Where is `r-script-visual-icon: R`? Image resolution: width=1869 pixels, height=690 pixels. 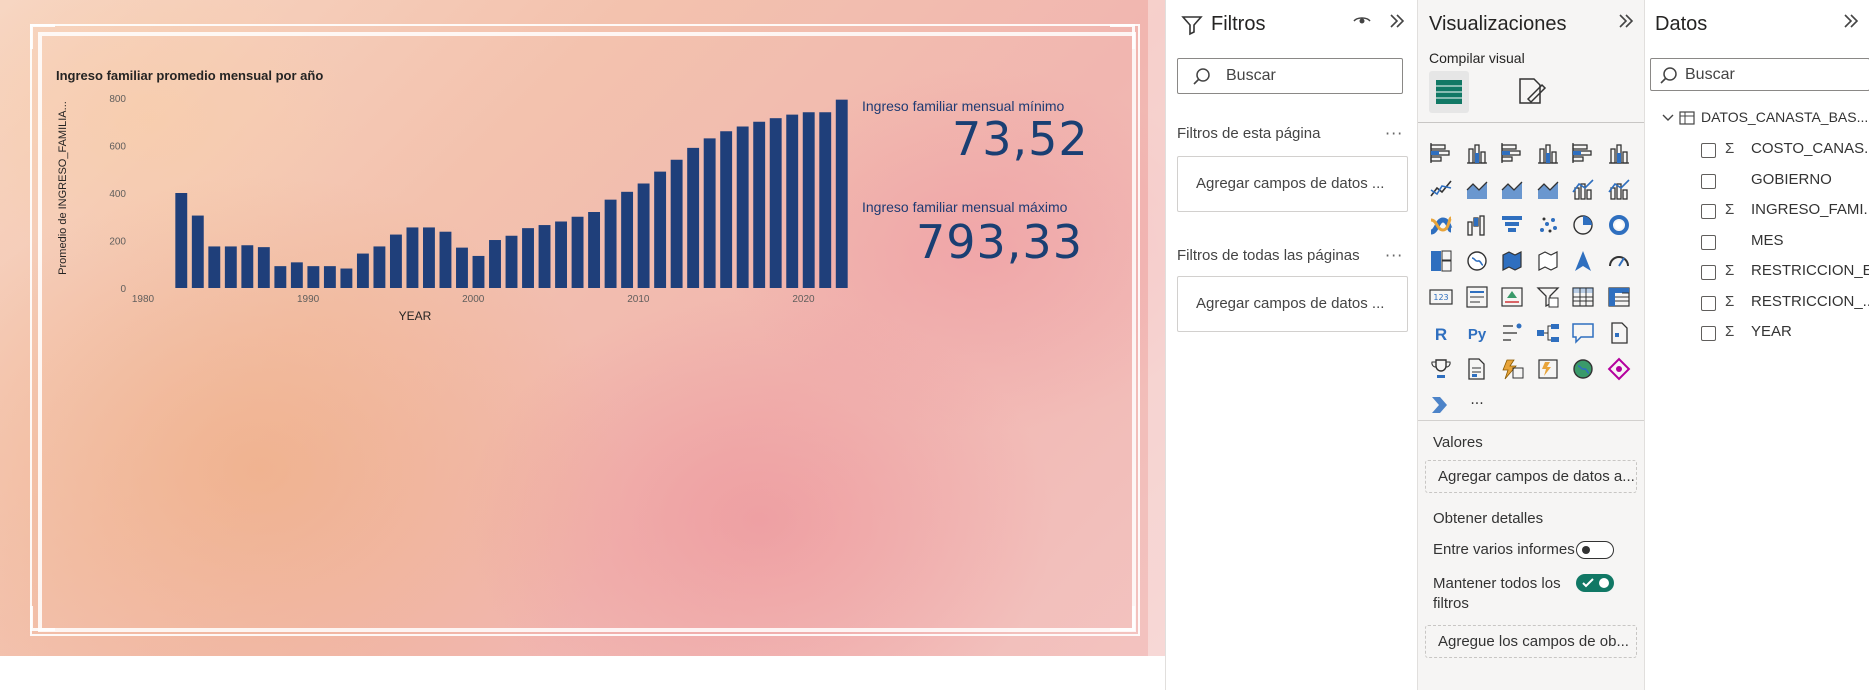
r-script-visual-icon: R is located at coordinates (1442, 334).